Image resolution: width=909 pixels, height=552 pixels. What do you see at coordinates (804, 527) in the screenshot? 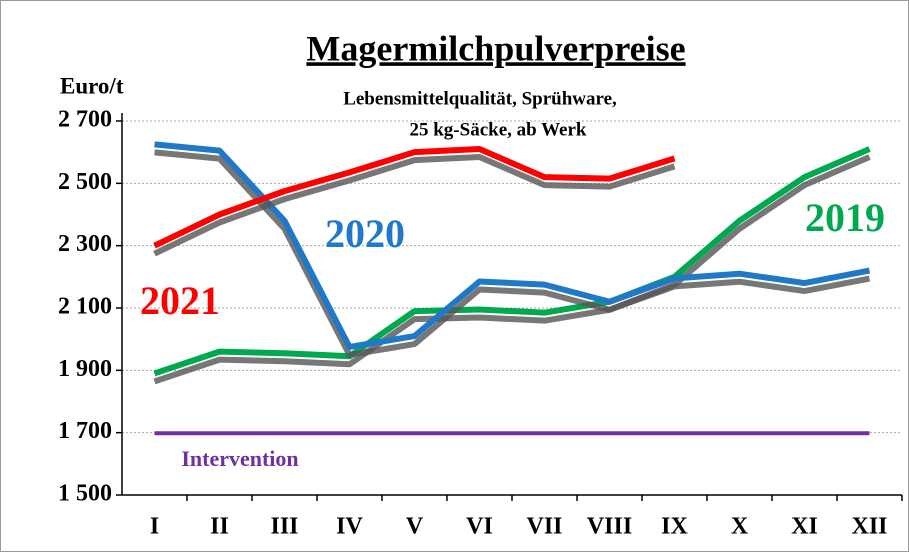
I see `x-tick-label: XI` at bounding box center [804, 527].